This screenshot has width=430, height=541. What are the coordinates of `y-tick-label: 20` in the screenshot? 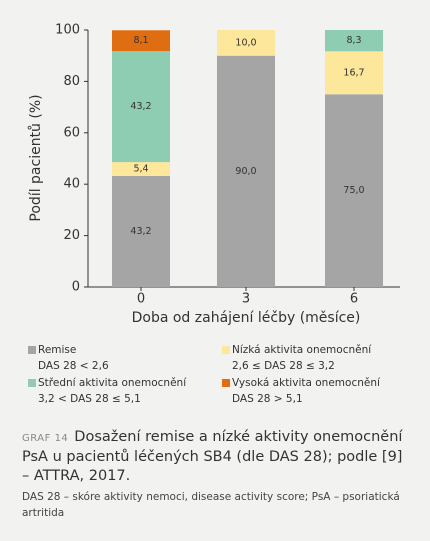 It's located at (71, 235).